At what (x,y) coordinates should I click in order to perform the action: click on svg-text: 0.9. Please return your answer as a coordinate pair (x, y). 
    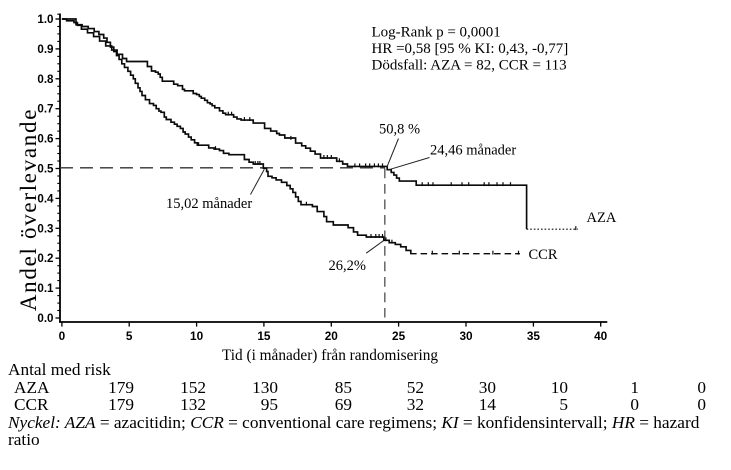
    Looking at the image, I should click on (45, 49).